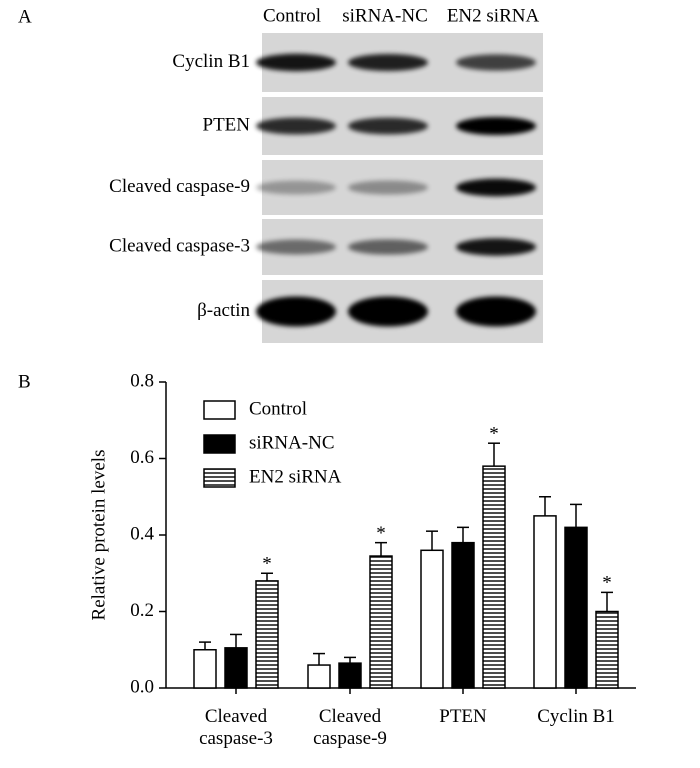 The image size is (700, 768). I want to click on row-label: PTEN, so click(227, 124).